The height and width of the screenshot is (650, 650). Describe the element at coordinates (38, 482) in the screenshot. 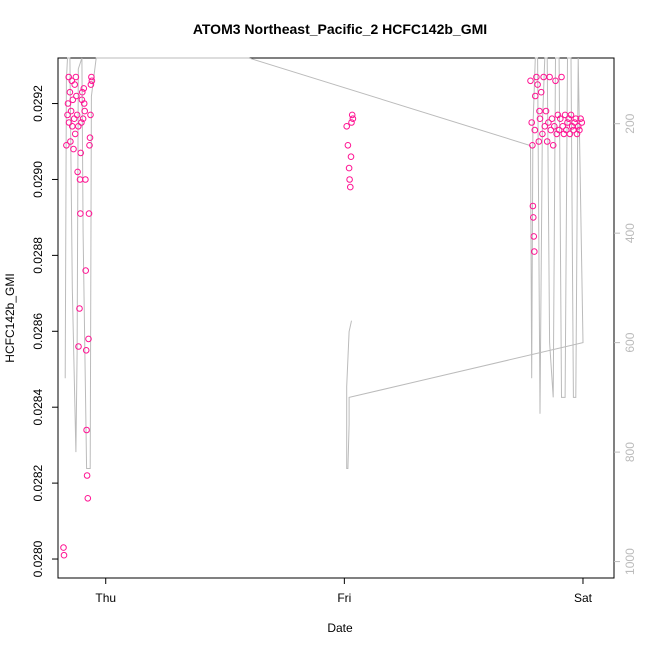

I see `y-tick-label: 0.0282` at that location.